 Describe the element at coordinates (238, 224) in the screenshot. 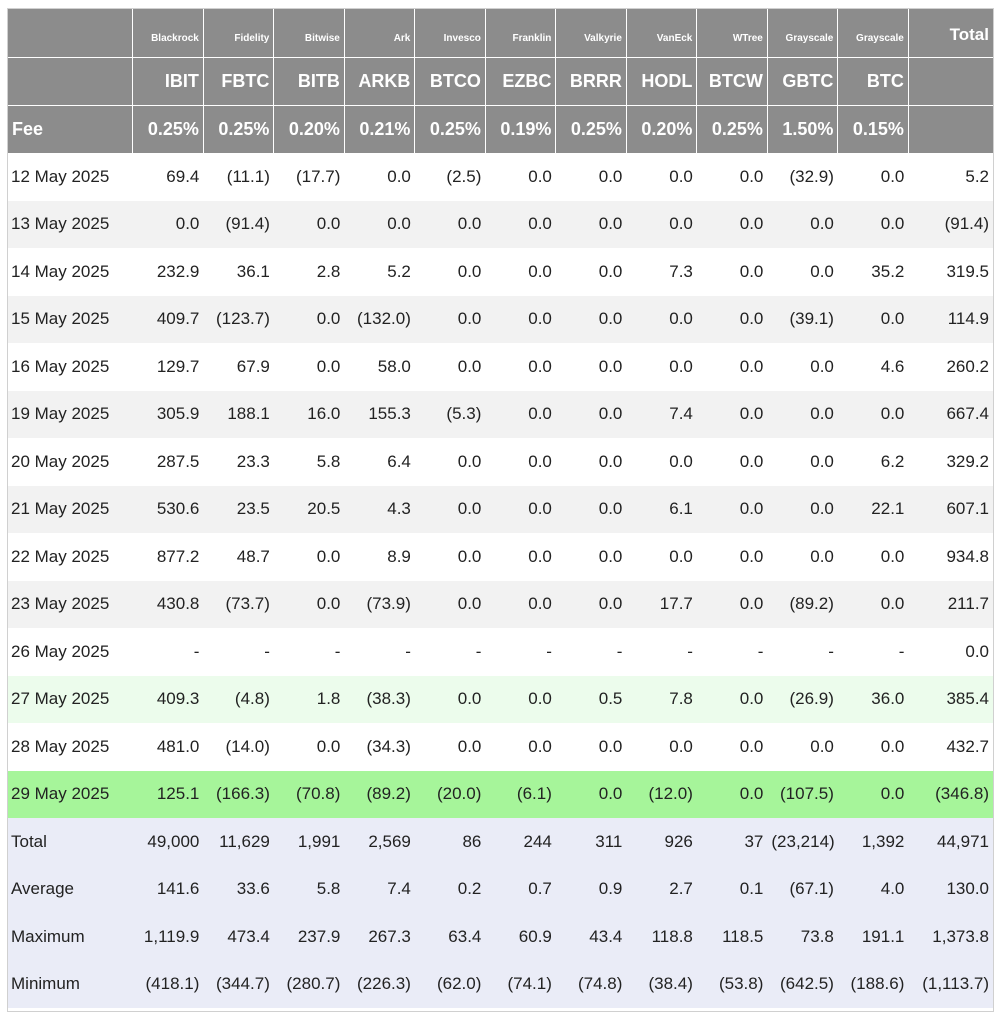

I see `flow-value-cell: (91.4)` at that location.